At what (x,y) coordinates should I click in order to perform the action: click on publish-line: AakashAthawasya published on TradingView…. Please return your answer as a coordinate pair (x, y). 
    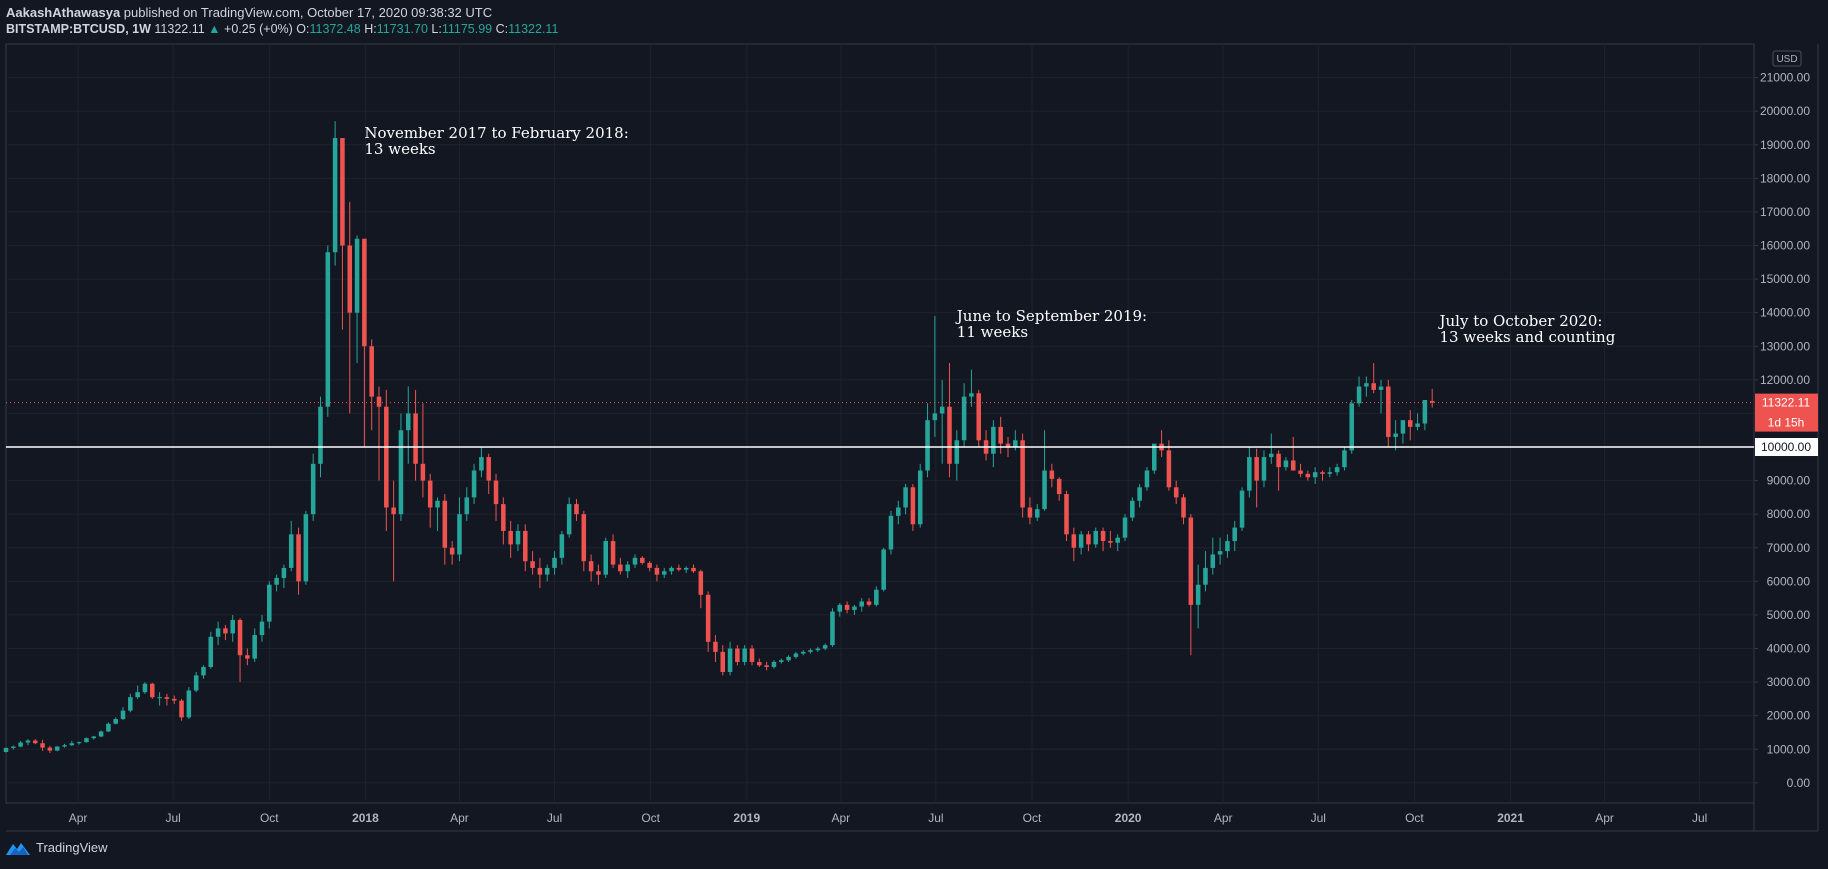
    Looking at the image, I should click on (282, 12).